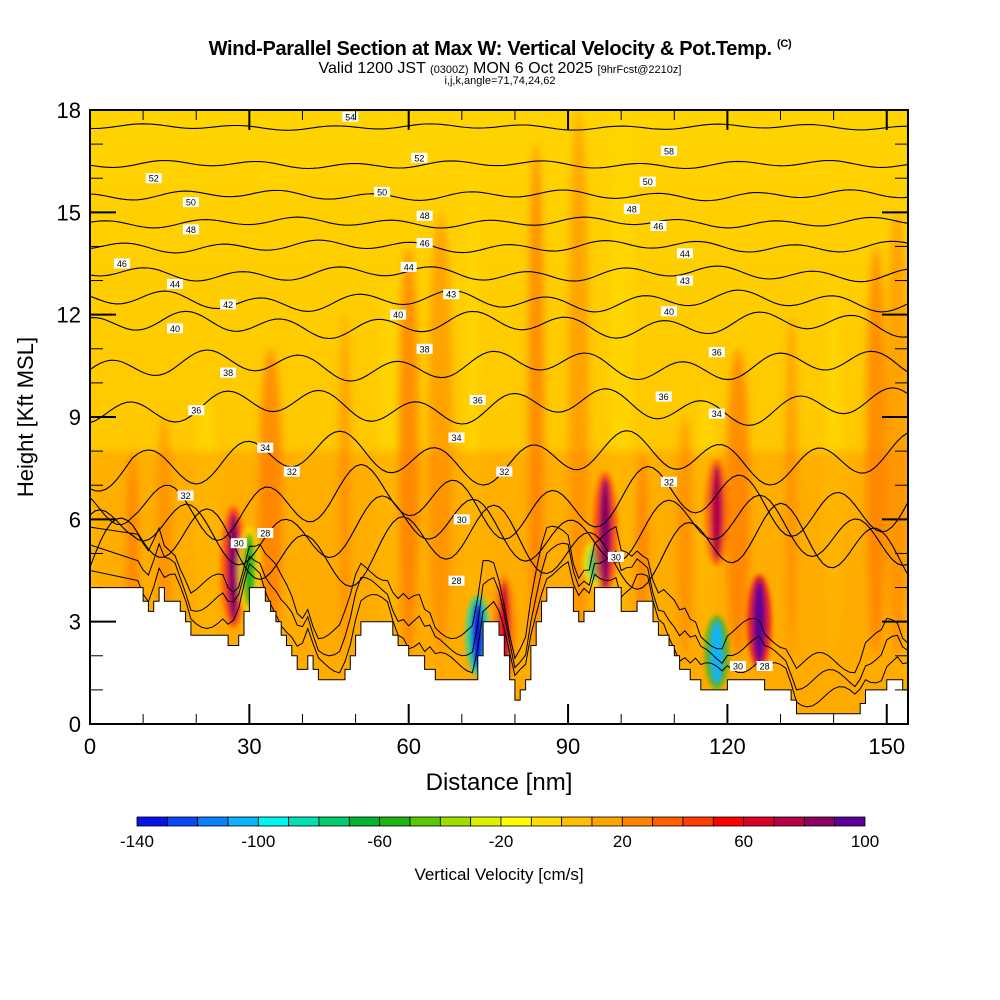  I want to click on contour-label: 43, so click(684, 280).